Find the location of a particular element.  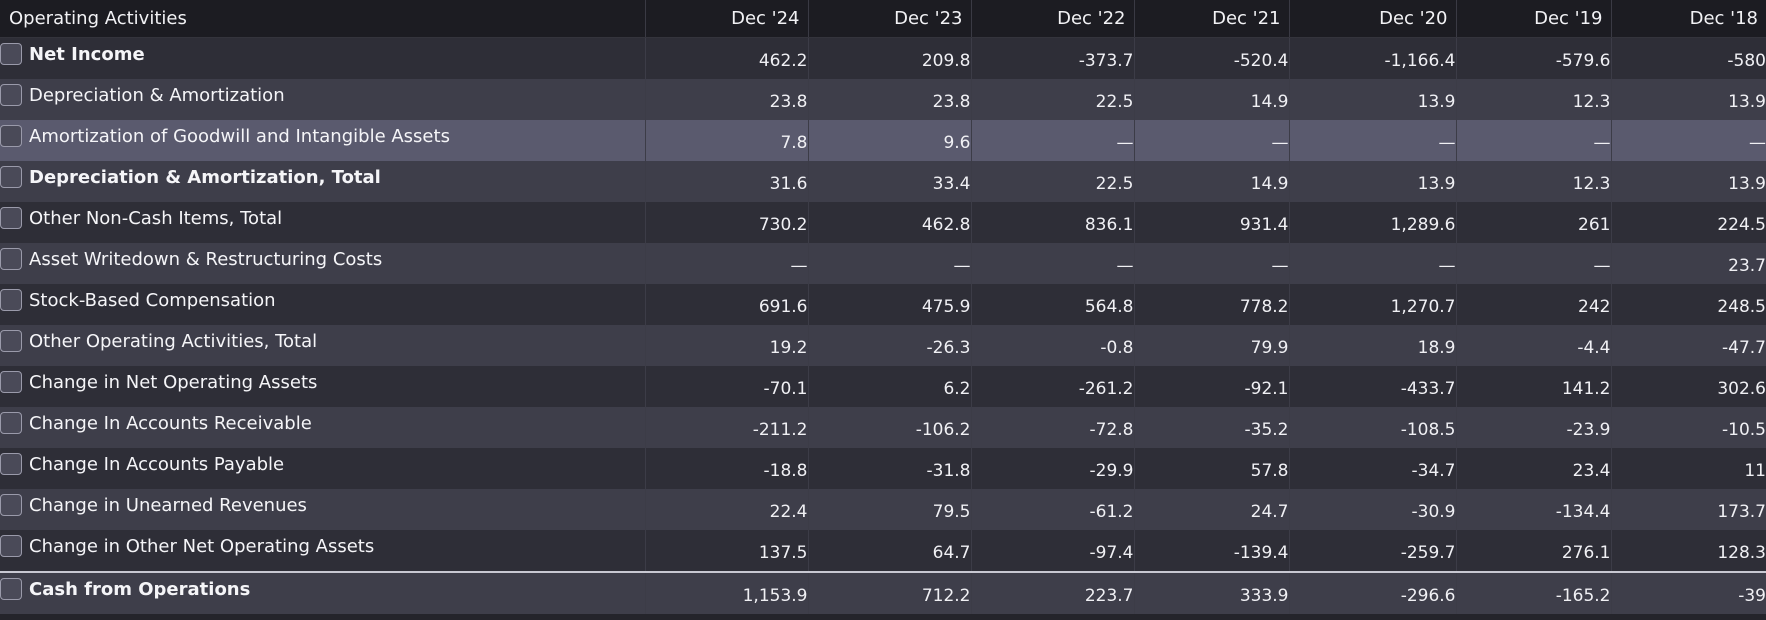

cell-value: 64.7 is located at coordinates (951, 553).